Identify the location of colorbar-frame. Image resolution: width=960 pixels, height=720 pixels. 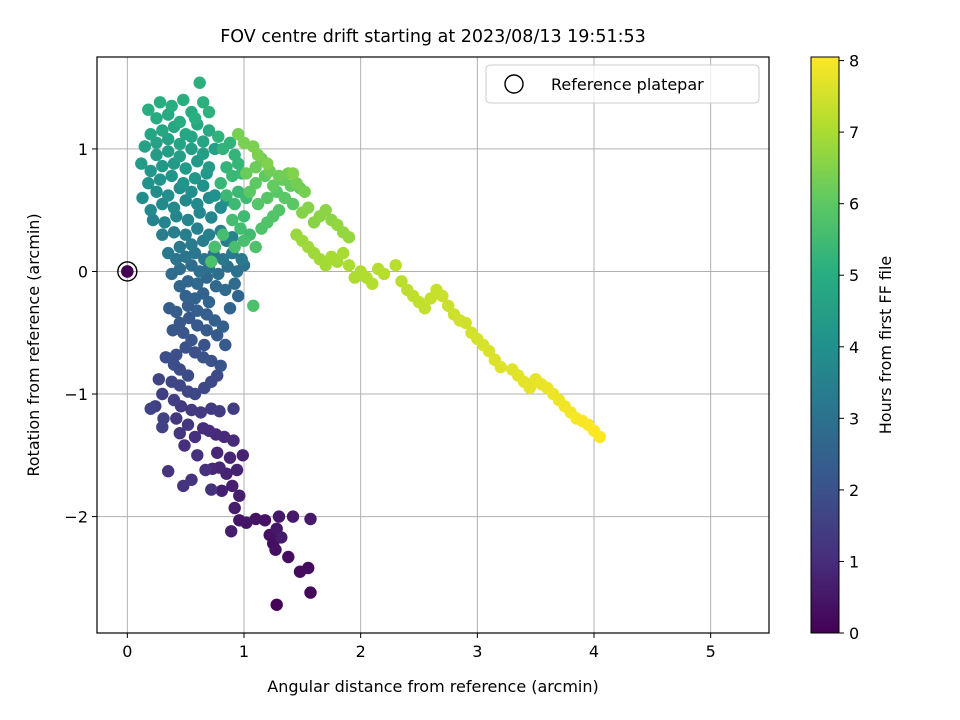
(825, 345).